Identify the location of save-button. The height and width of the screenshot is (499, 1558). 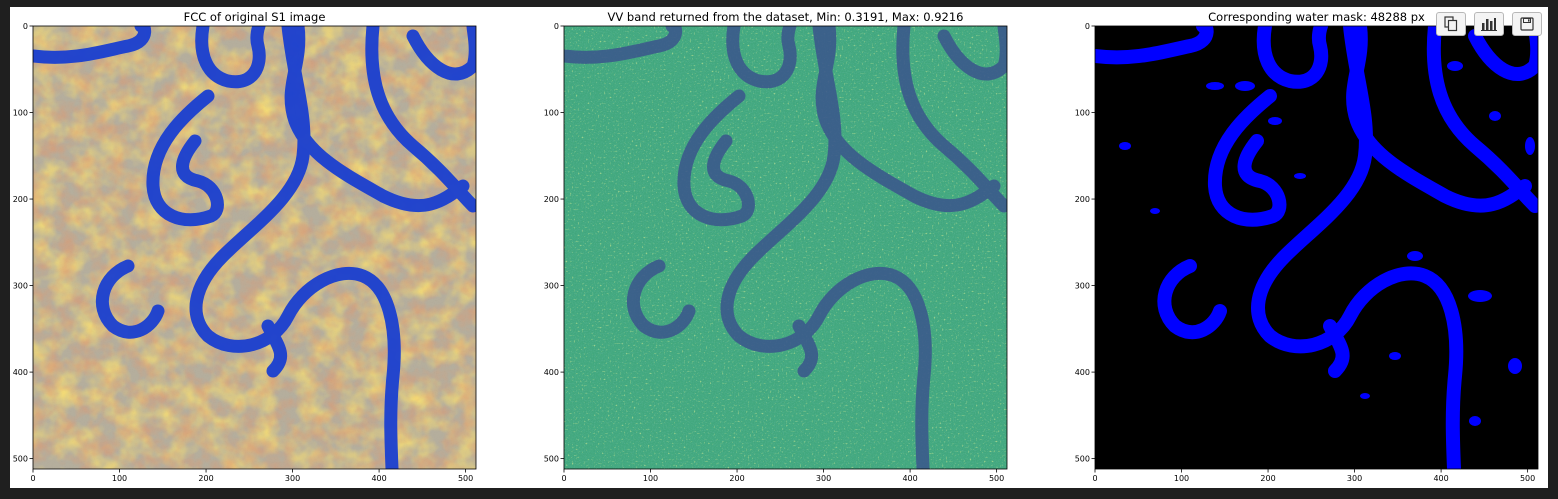
(1527, 24).